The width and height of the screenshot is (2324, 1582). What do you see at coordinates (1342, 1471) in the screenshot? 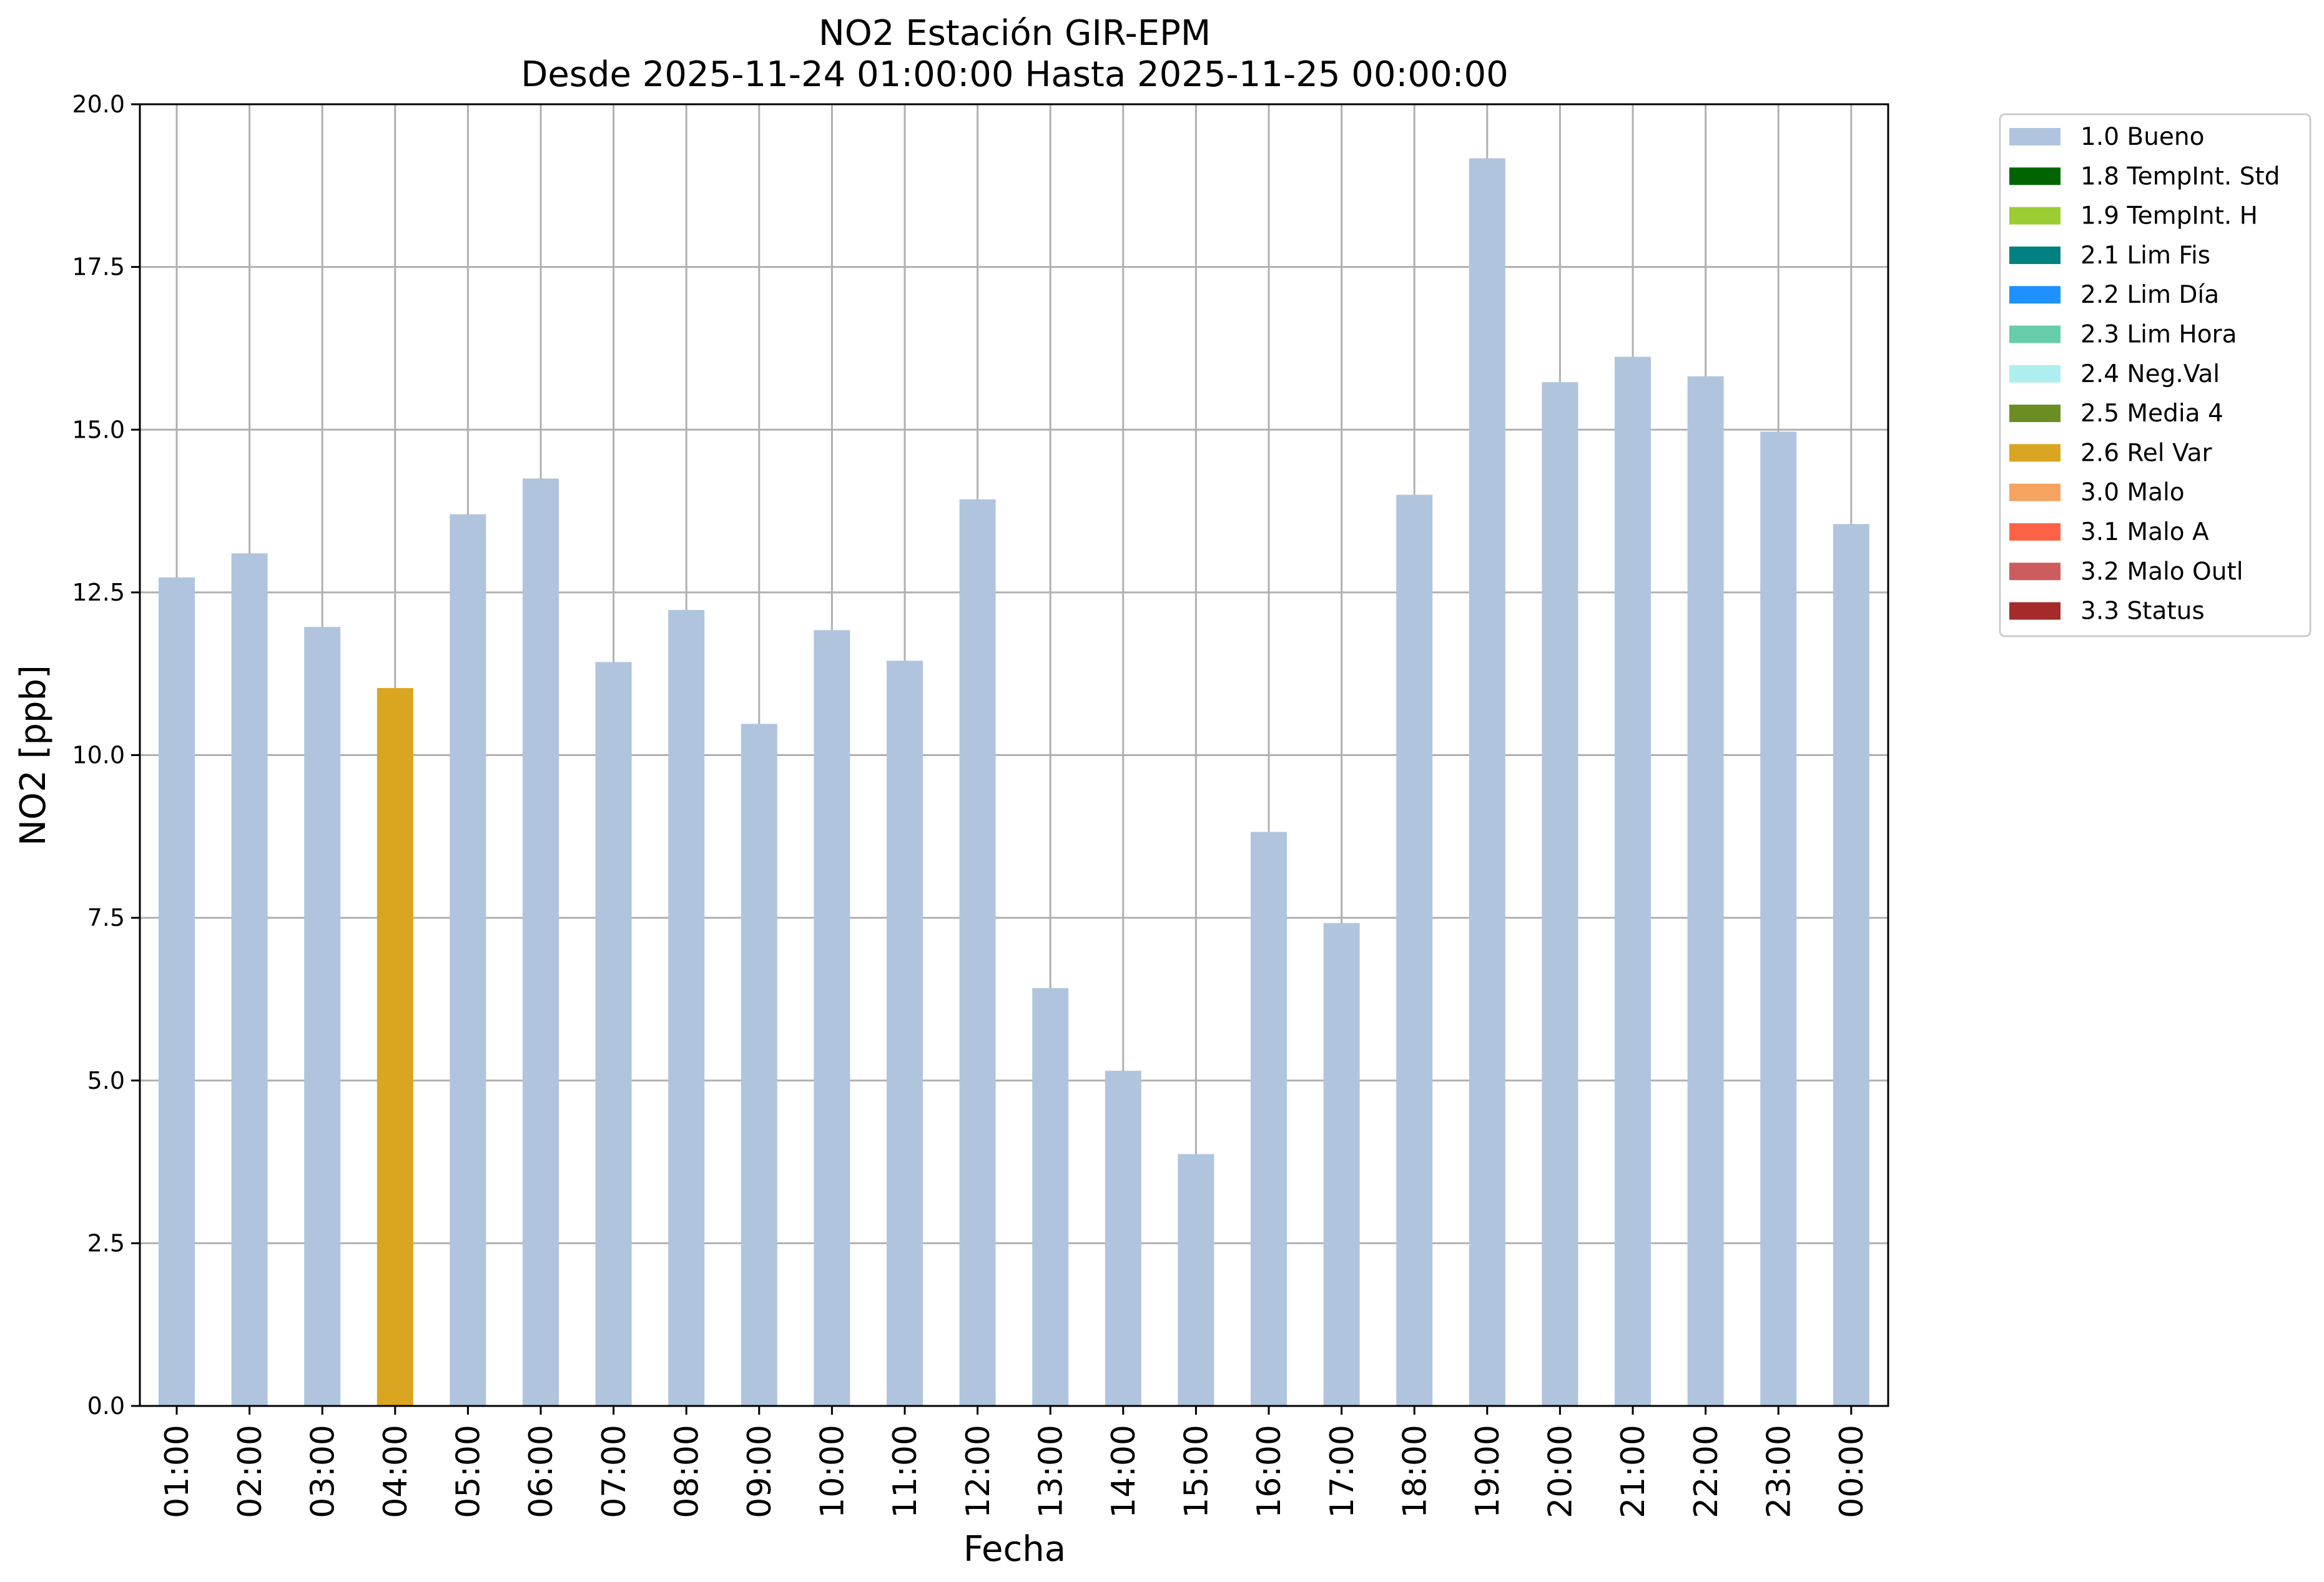
I see `x-tick-label: 17:00` at bounding box center [1342, 1471].